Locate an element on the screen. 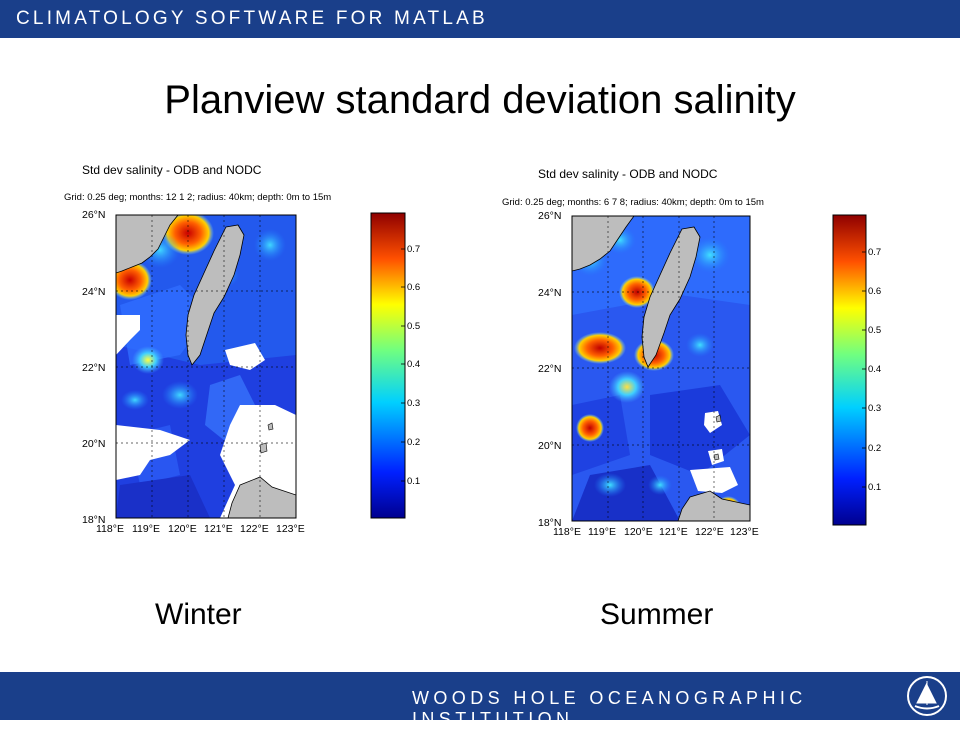  summer-lat-20: 20°N is located at coordinates (549, 446).